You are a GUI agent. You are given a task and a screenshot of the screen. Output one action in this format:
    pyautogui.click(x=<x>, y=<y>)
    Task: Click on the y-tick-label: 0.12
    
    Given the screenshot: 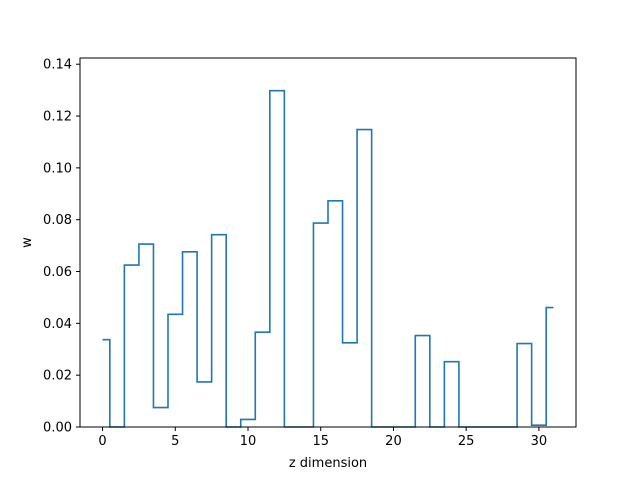 What is the action you would take?
    pyautogui.click(x=57, y=117)
    